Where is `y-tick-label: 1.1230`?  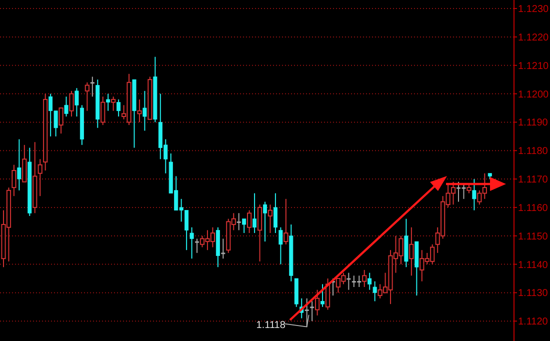
y-tick-label: 1.1230 is located at coordinates (534, 10).